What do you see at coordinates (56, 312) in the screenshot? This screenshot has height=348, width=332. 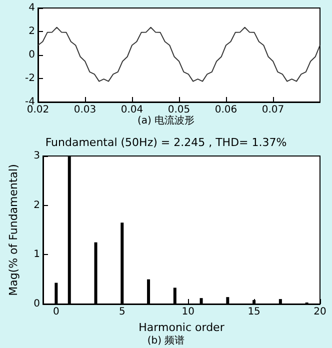 I see `x-tick-label: 0` at bounding box center [56, 312].